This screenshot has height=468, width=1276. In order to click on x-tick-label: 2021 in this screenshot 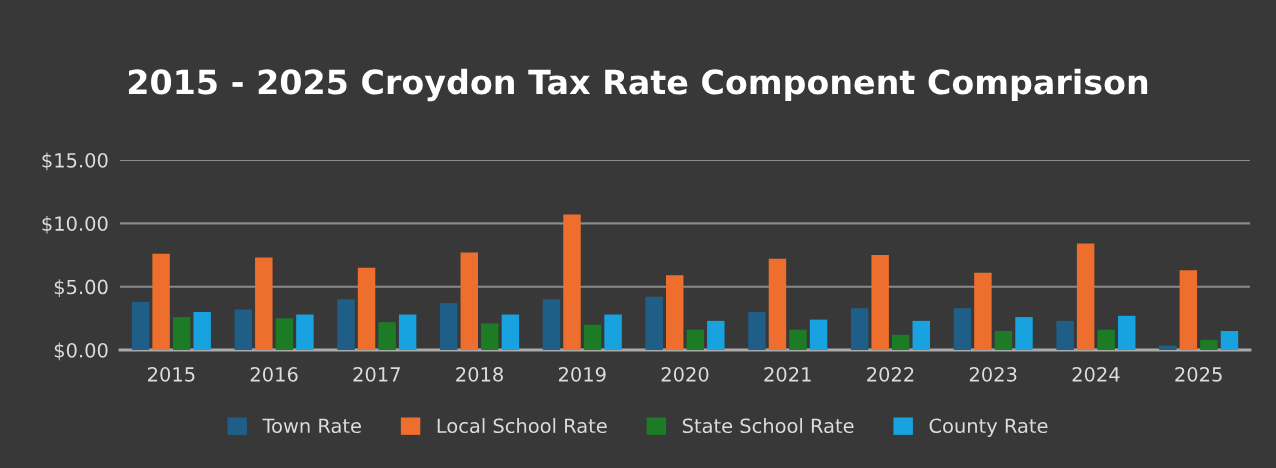, I will do `click(787, 374)`.